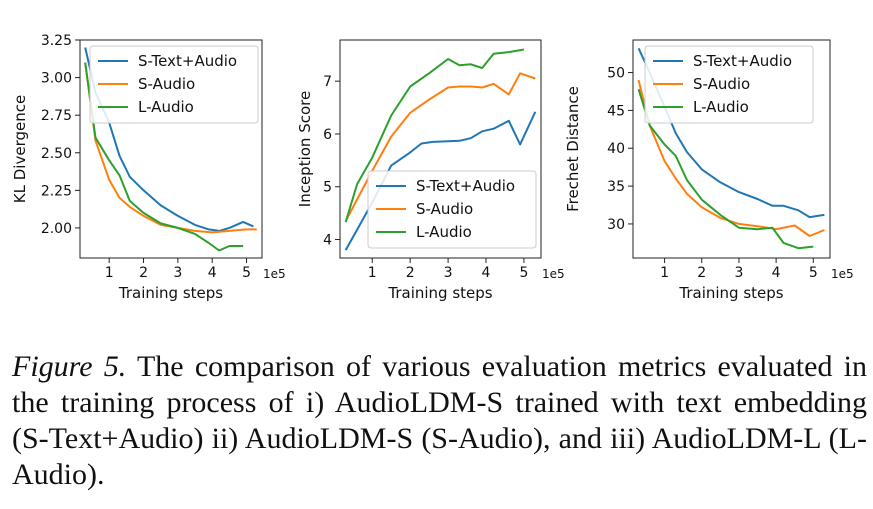 Image resolution: width=873 pixels, height=509 pixels. What do you see at coordinates (56, 154) in the screenshot?
I see `y-tick-label: 2.50` at bounding box center [56, 154].